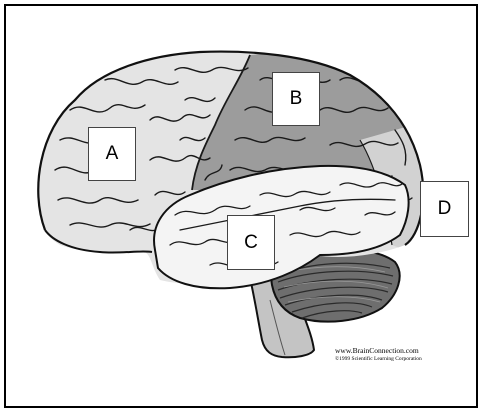 The image size is (484, 414). What do you see at coordinates (377, 350) in the screenshot?
I see `credit-site: www.BrainConnection.com` at bounding box center [377, 350].